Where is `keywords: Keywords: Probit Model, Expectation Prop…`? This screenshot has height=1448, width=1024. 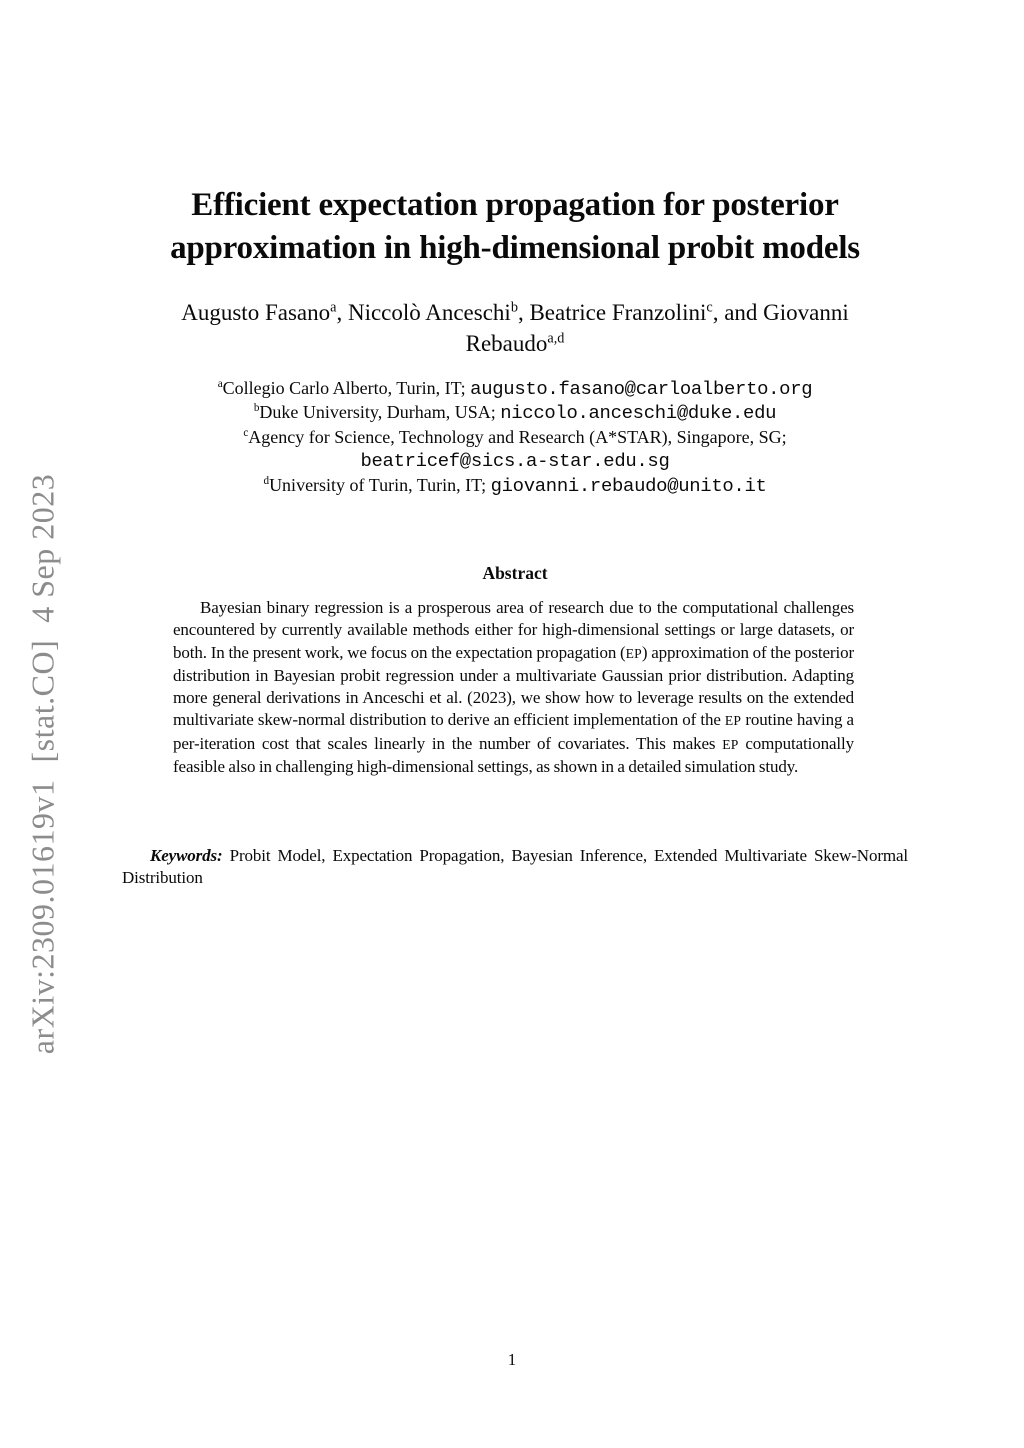 keywords: Keywords: Probit Model, Expectation Prop… is located at coordinates (515, 867).